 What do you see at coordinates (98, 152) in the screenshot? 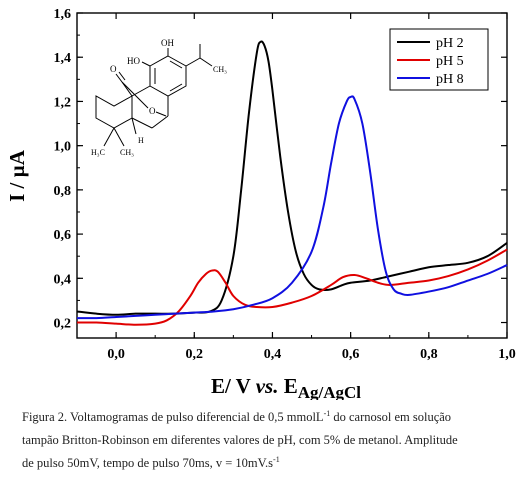
I see `label-methyl-left: H₃C` at bounding box center [98, 152].